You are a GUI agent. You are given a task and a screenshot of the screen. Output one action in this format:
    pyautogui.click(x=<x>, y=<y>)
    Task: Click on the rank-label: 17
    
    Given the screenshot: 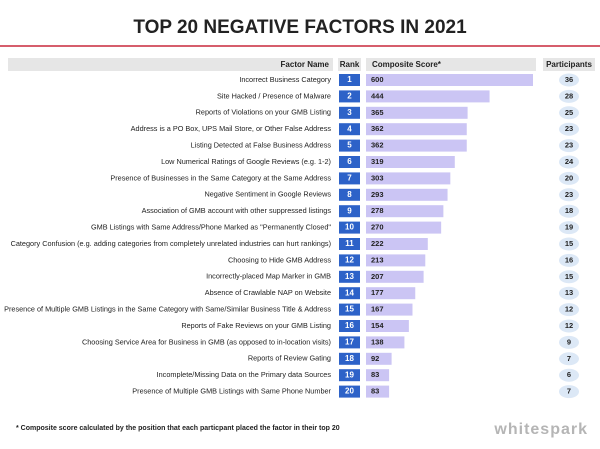 What is the action you would take?
    pyautogui.click(x=349, y=342)
    